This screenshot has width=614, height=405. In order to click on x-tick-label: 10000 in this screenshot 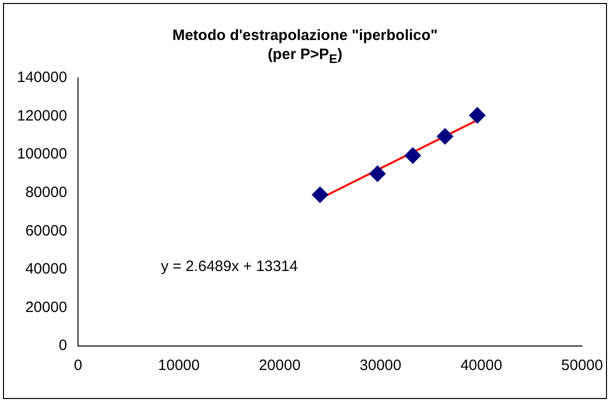, I will do `click(179, 365)`.